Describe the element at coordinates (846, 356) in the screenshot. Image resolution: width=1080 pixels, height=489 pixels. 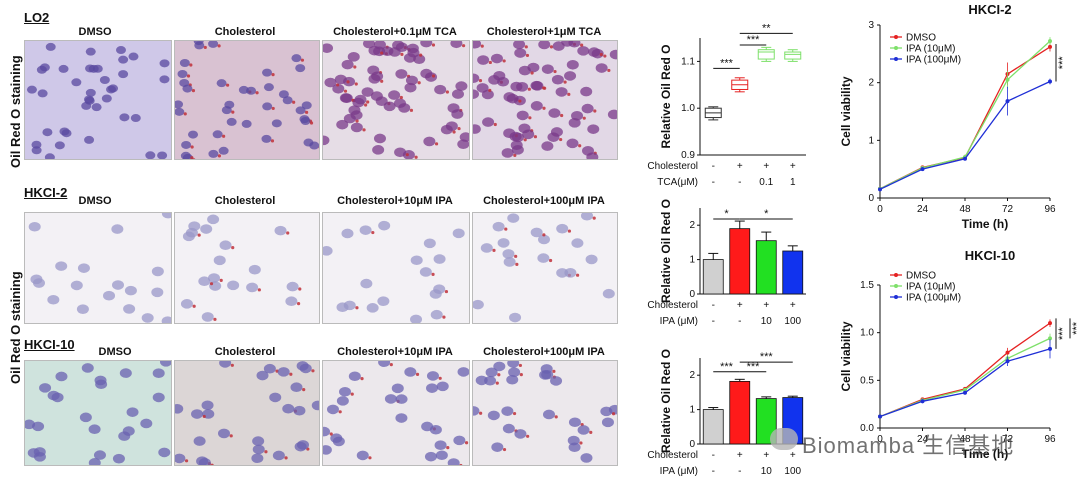
I see `y-axis-label: Cell viability` at that location.